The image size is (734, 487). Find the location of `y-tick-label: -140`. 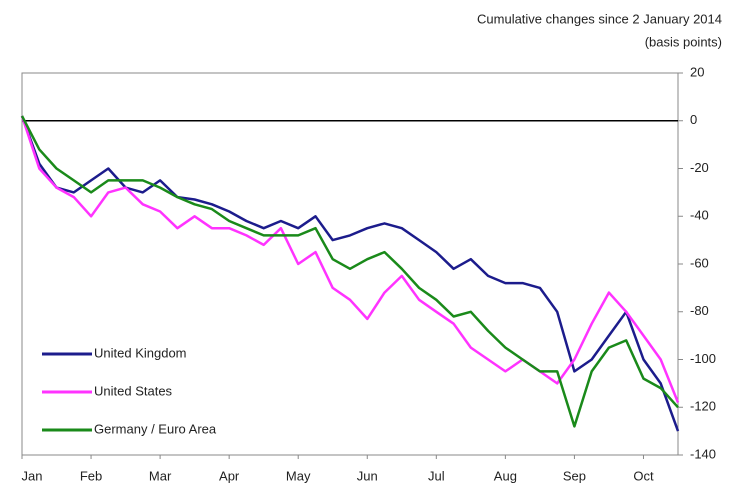

y-tick-label: -140 is located at coordinates (703, 453).